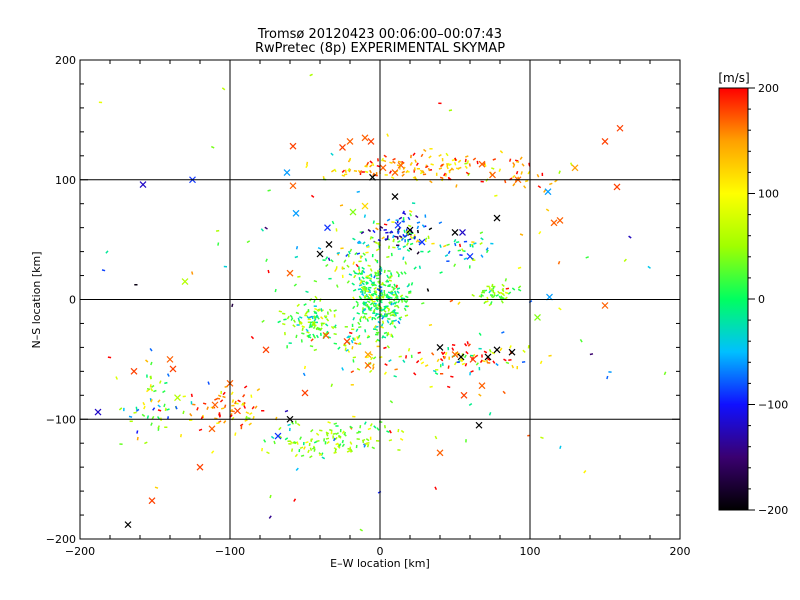 The image size is (800, 600). What do you see at coordinates (80, 551) in the screenshot?
I see `x-tick-label: −200` at bounding box center [80, 551].